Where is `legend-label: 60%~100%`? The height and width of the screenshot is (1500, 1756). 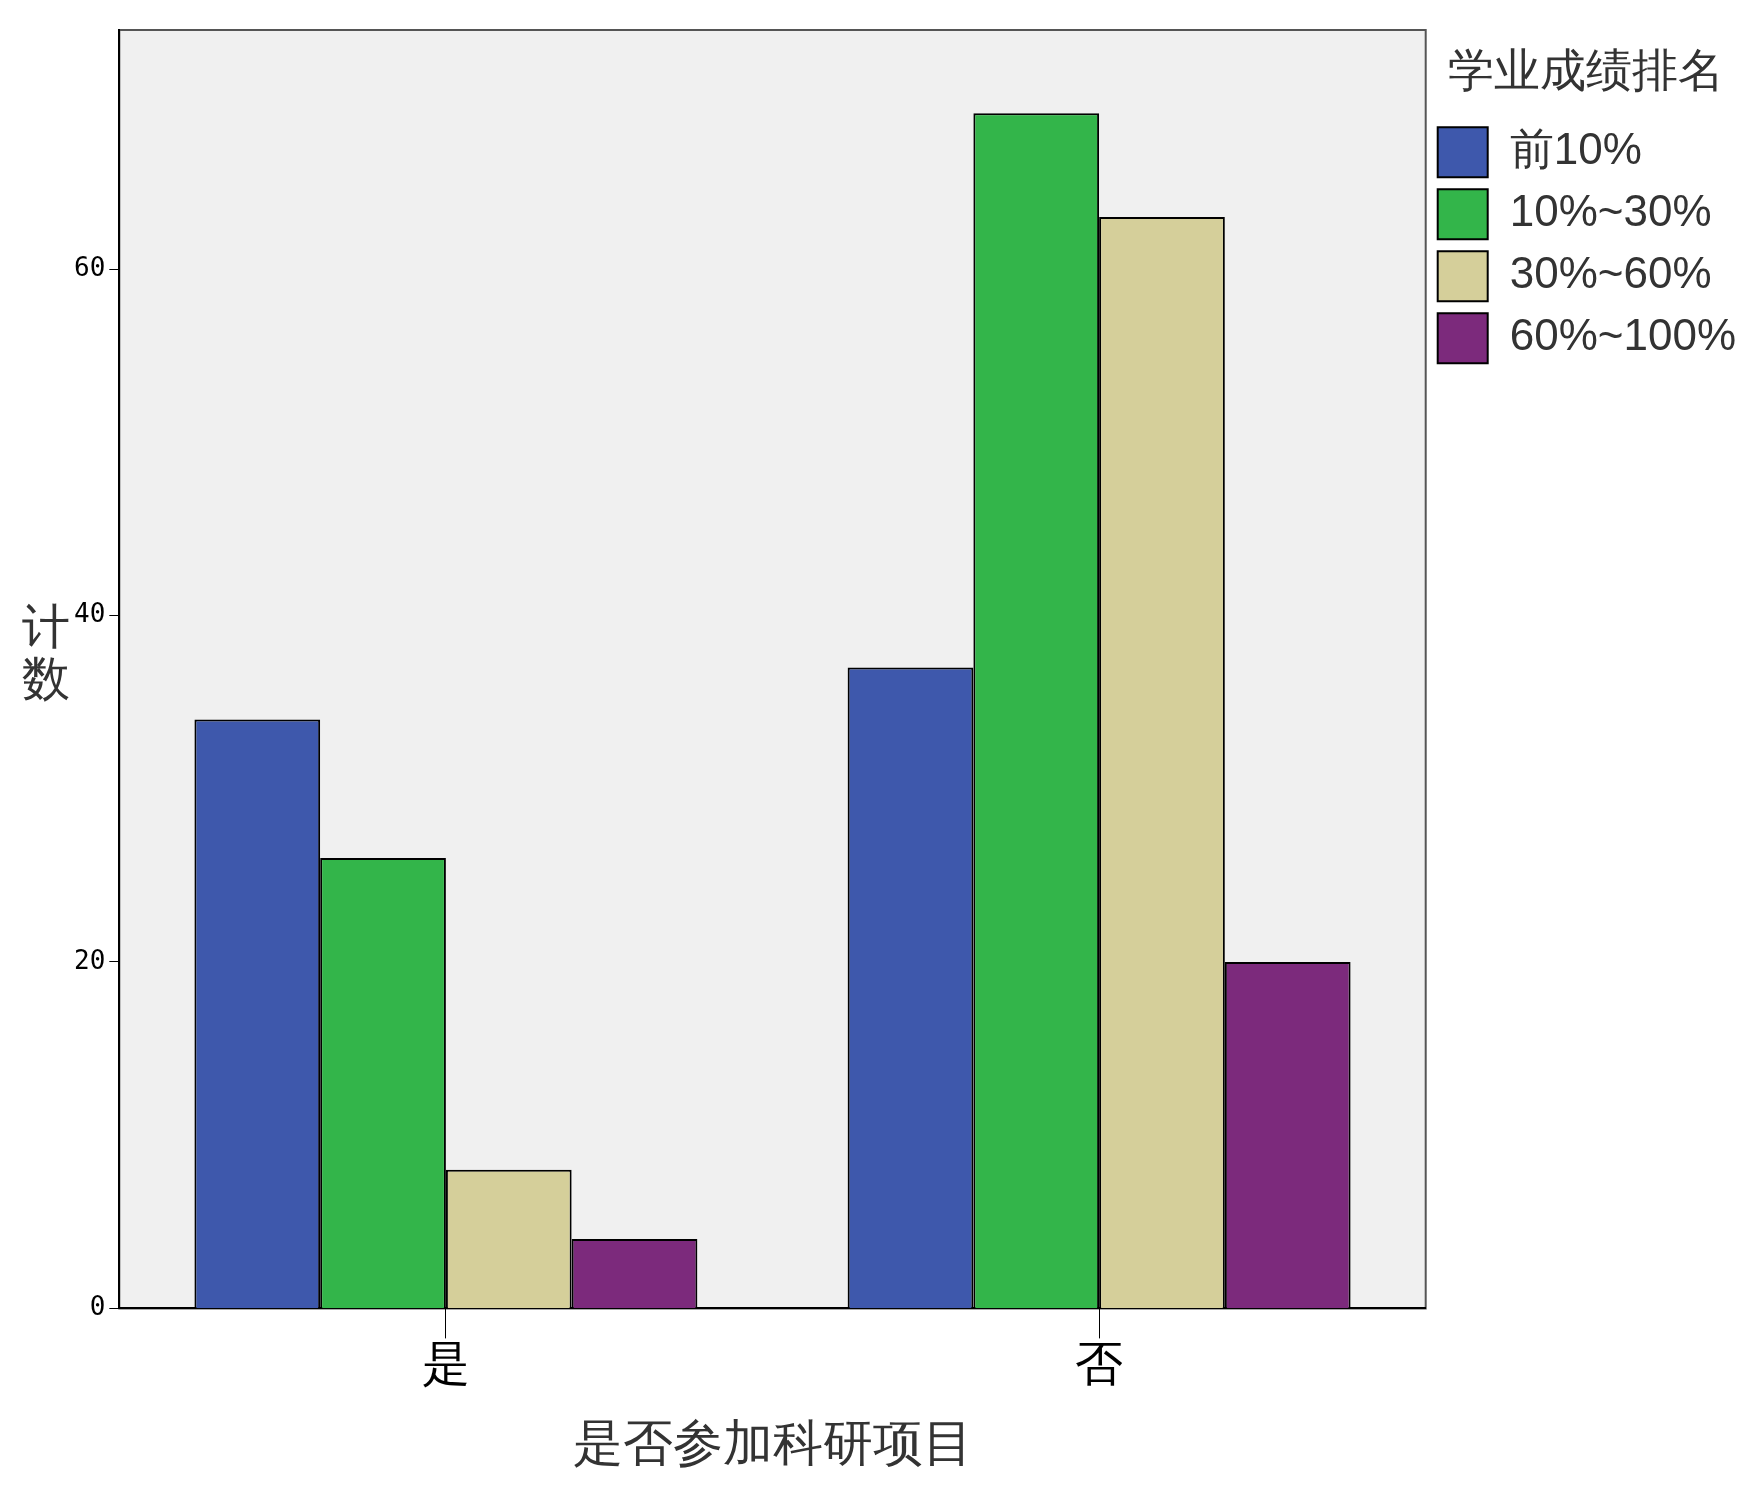
legend-label: 60%~100% is located at coordinates (1622, 335).